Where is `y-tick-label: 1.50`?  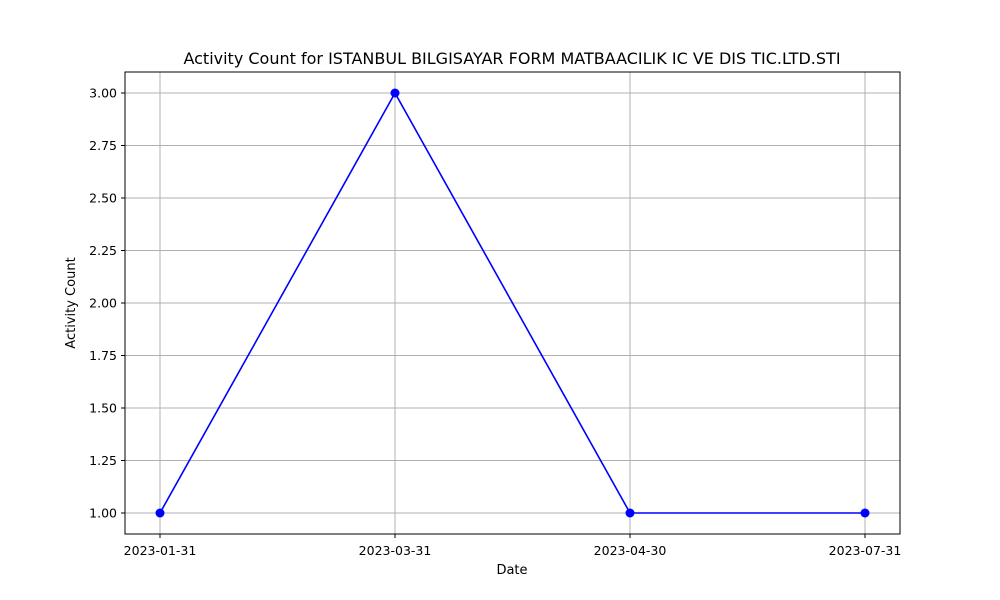 y-tick-label: 1.50 is located at coordinates (103, 408).